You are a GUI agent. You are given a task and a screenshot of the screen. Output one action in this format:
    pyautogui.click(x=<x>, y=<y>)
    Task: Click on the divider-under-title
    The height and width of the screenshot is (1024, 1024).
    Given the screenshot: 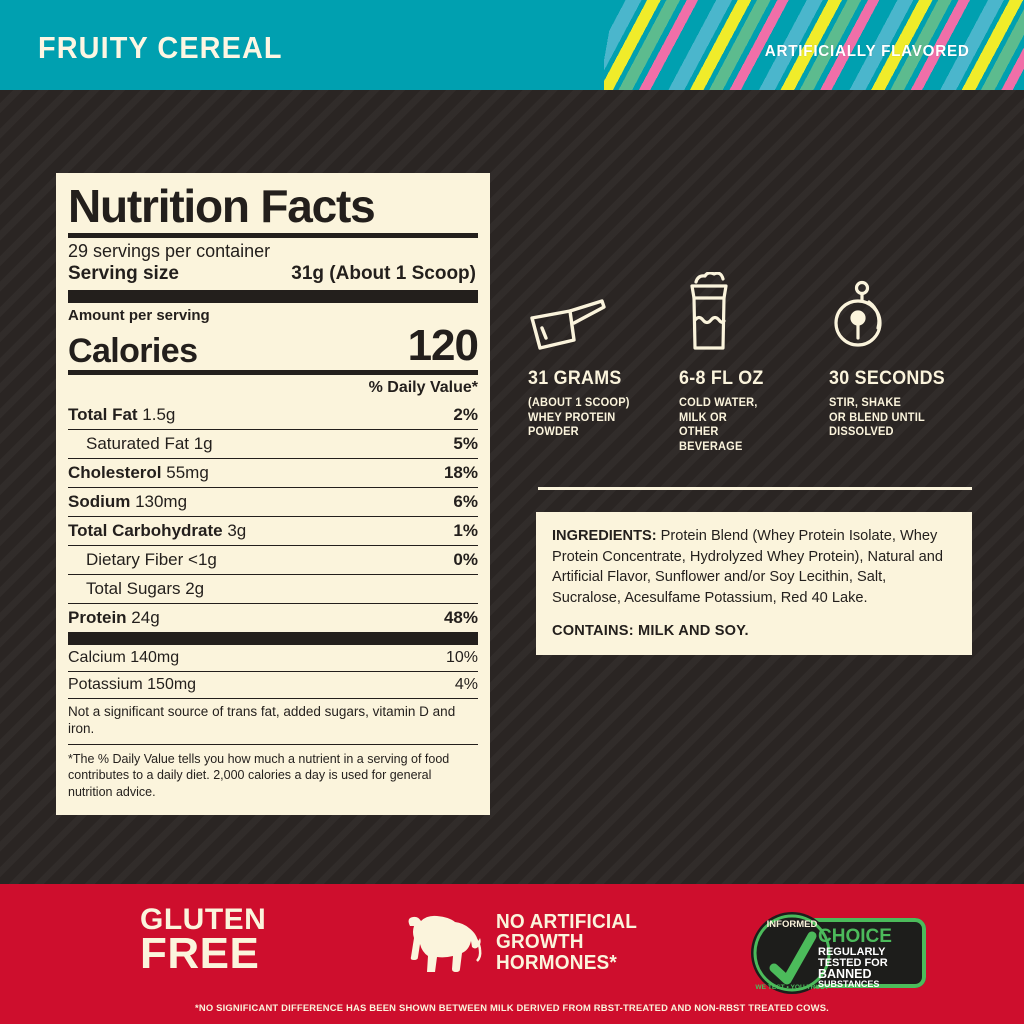 What is the action you would take?
    pyautogui.click(x=273, y=235)
    